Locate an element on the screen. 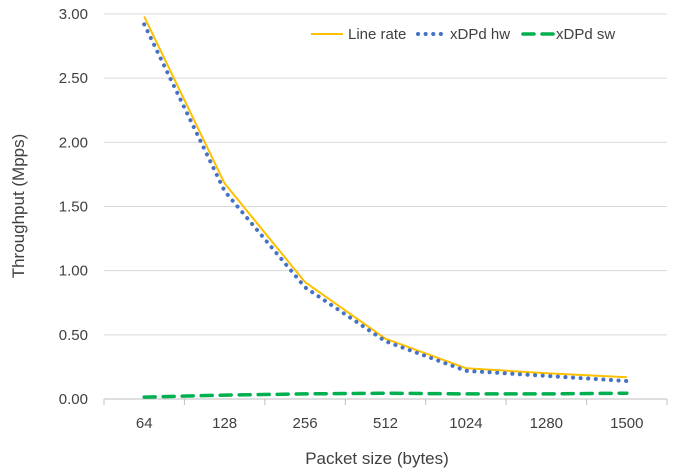  legend-label: Line rate is located at coordinates (377, 34).